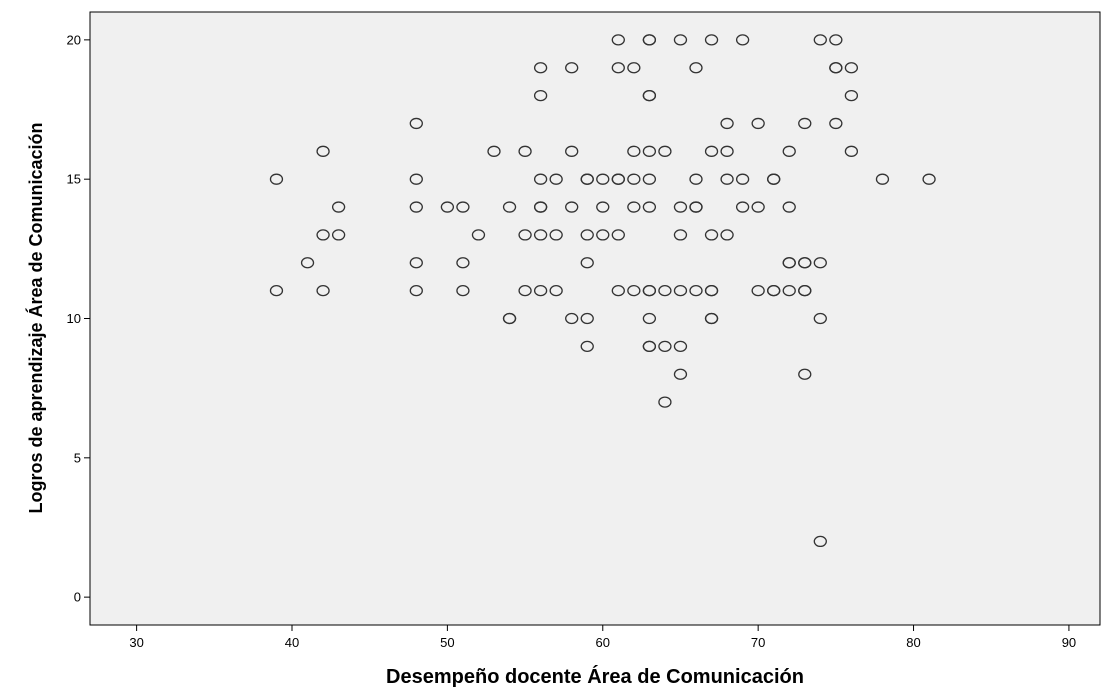 The image size is (1103, 690). Describe the element at coordinates (603, 642) in the screenshot. I see `x-tick-label: 60` at that location.